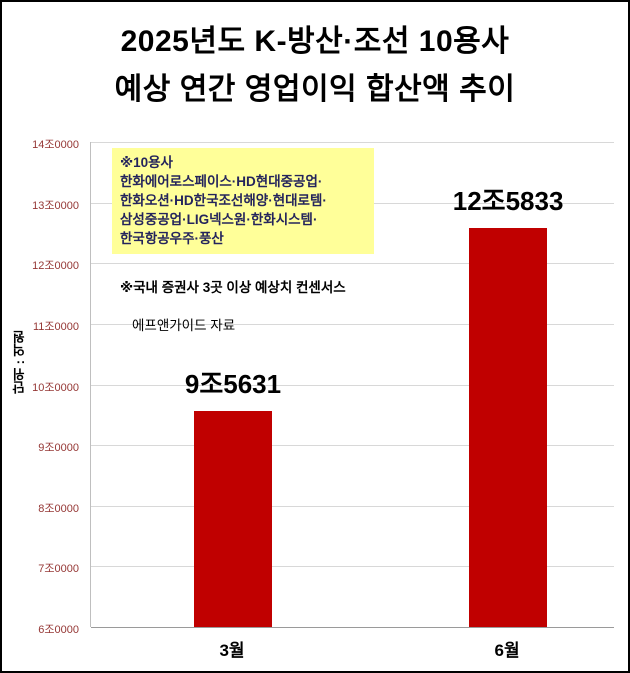  Describe the element at coordinates (184, 325) in the screenshot. I see `source-note: 에프앤가이드 자료` at that location.